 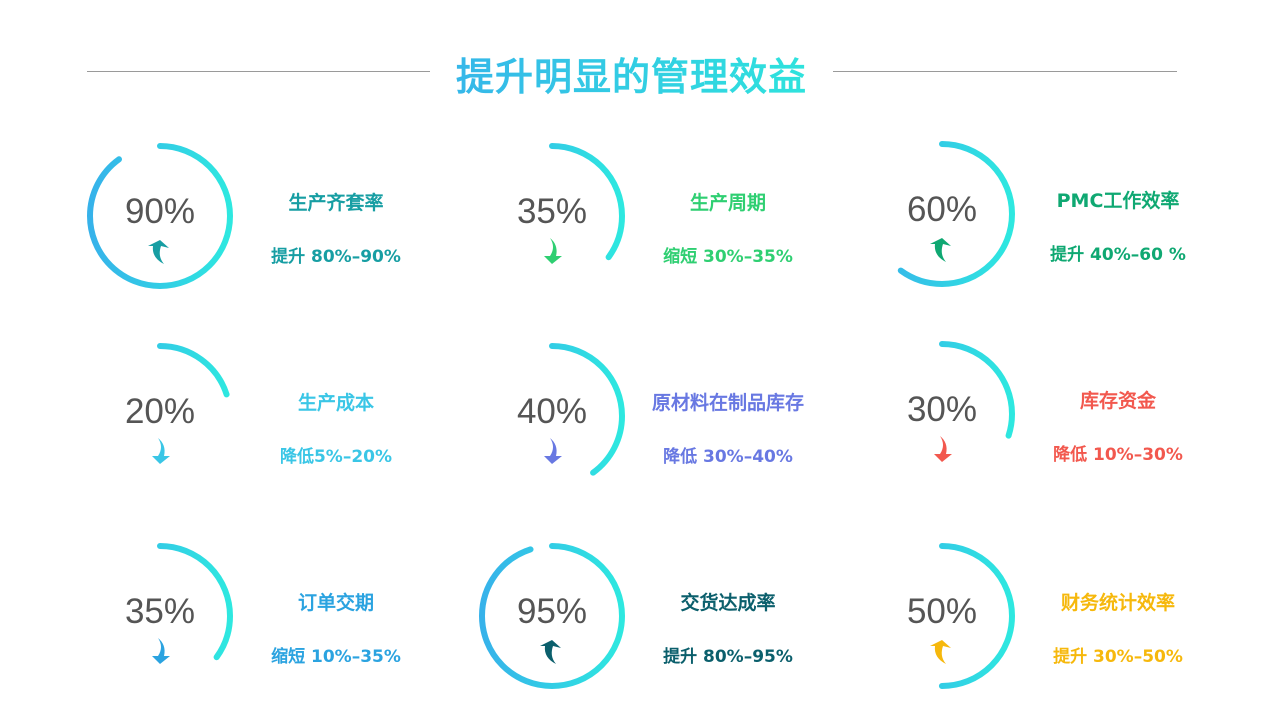 What do you see at coordinates (1117, 603) in the screenshot?
I see `metric-name: 财务统计效率` at bounding box center [1117, 603].